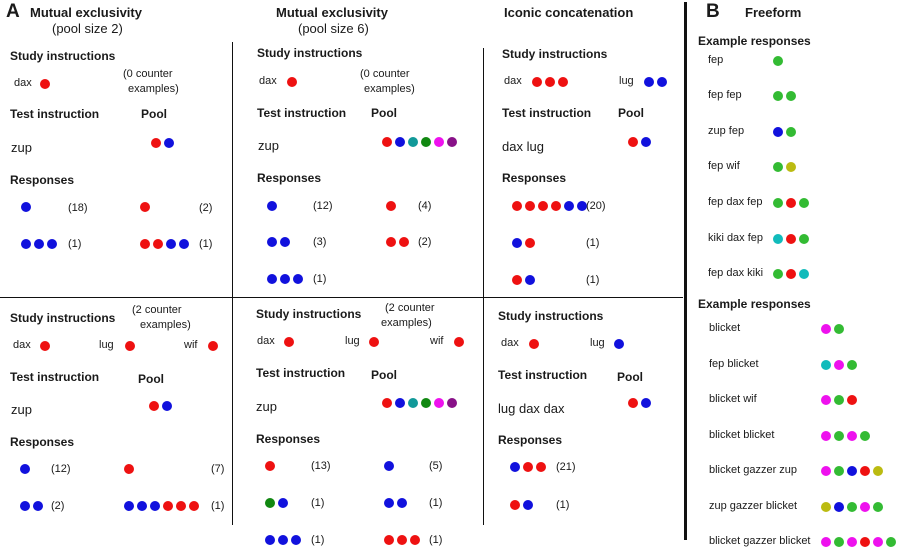 This screenshot has height=550, width=900. I want to click on freeform-phrase: fep fep, so click(725, 95).